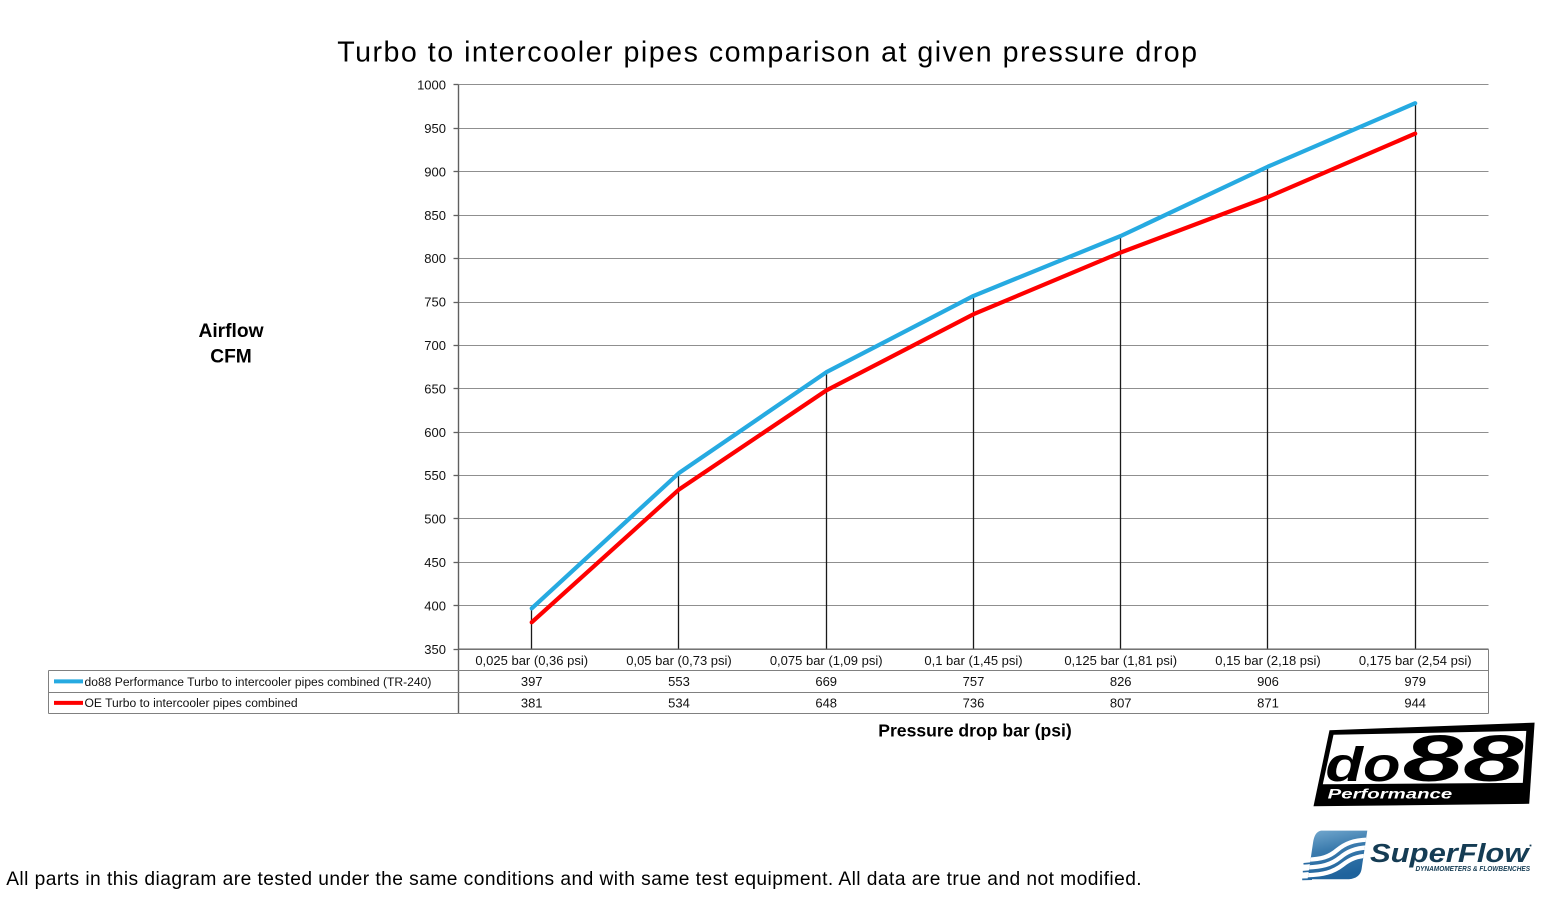 The height and width of the screenshot is (910, 1545). Describe the element at coordinates (435, 605) in the screenshot. I see `svg-text: 400` at that location.